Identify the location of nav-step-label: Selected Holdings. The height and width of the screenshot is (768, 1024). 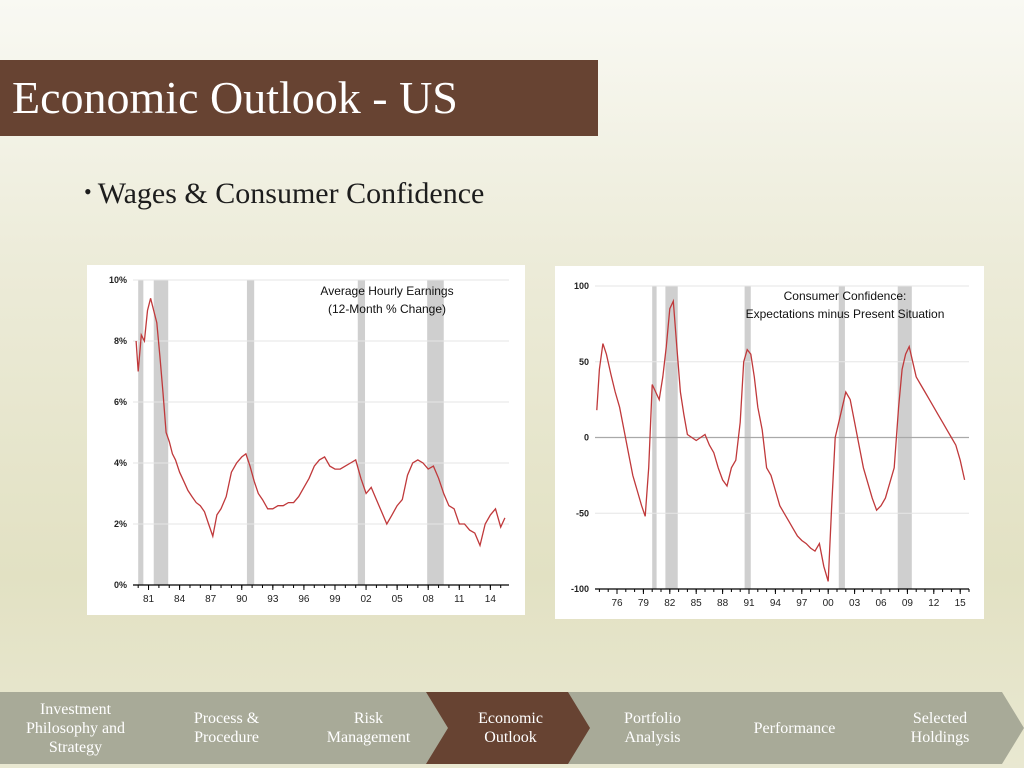
(940, 728).